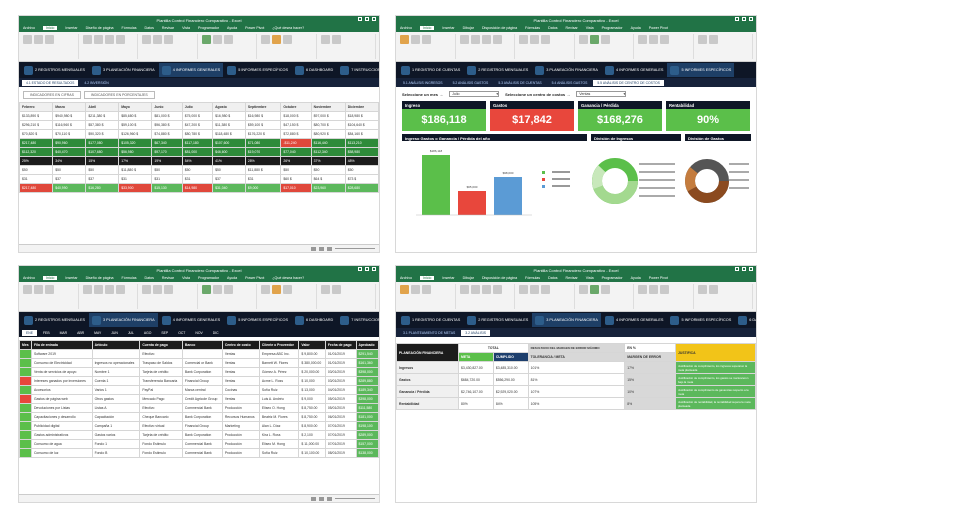 This screenshot has height=520, width=960. I want to click on month-tab: MAY, so click(98, 332).